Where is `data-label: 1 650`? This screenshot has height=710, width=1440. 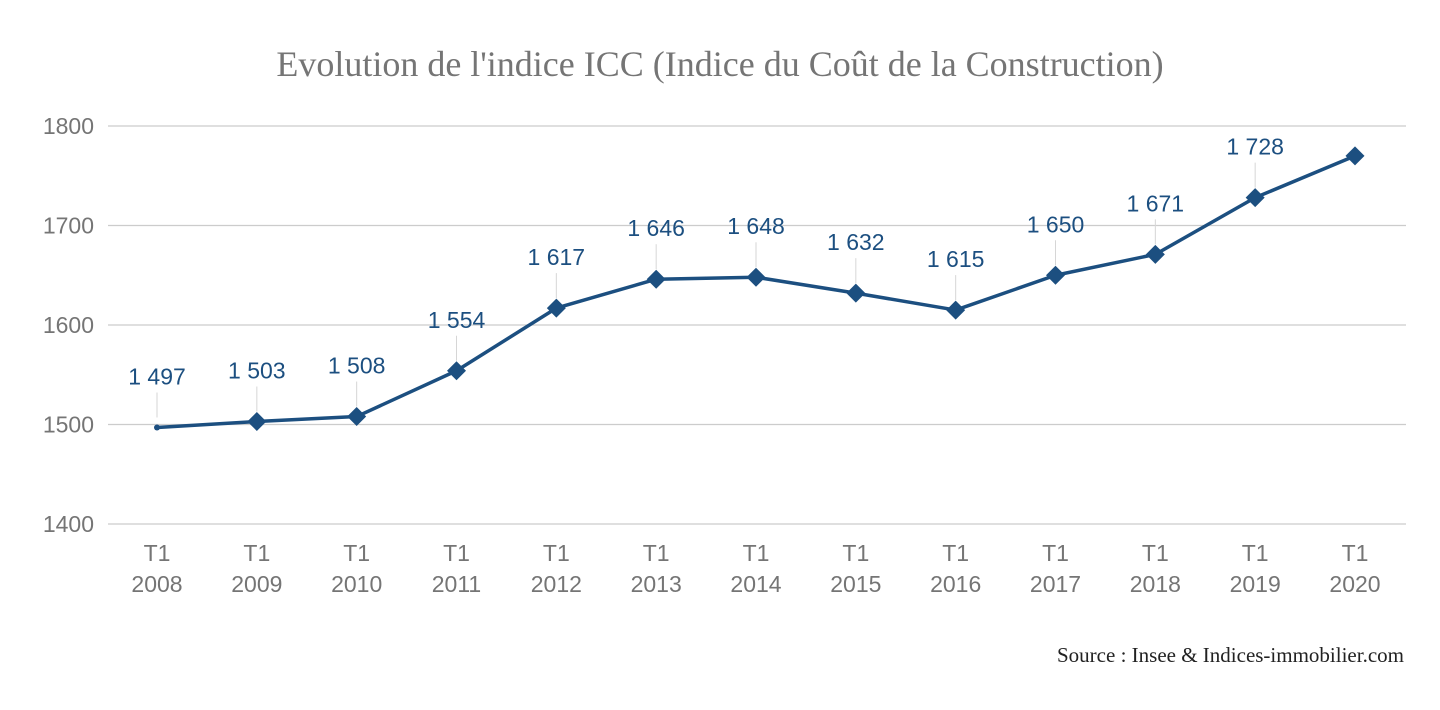
data-label: 1 650 is located at coordinates (1056, 224).